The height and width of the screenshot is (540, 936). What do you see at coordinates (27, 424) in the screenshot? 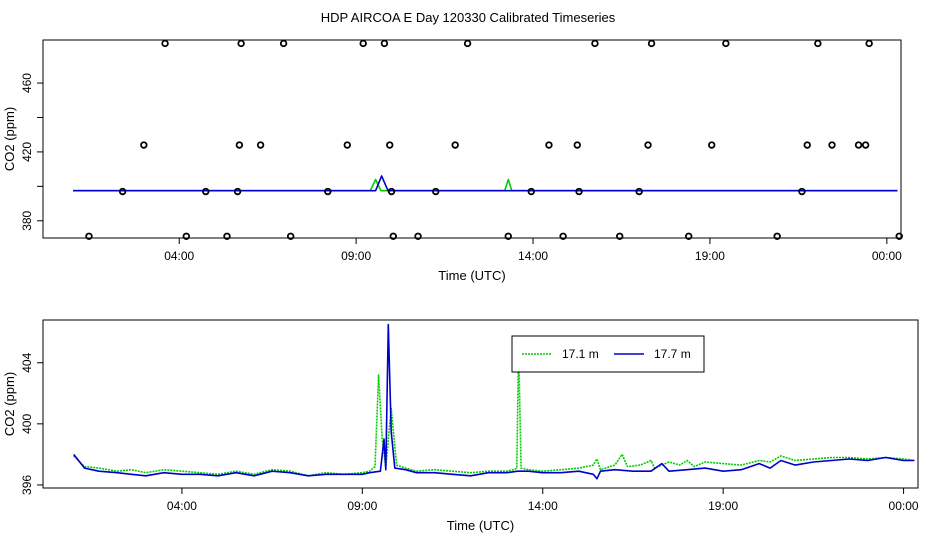
I see `y-tick-label: 400` at bounding box center [27, 424].